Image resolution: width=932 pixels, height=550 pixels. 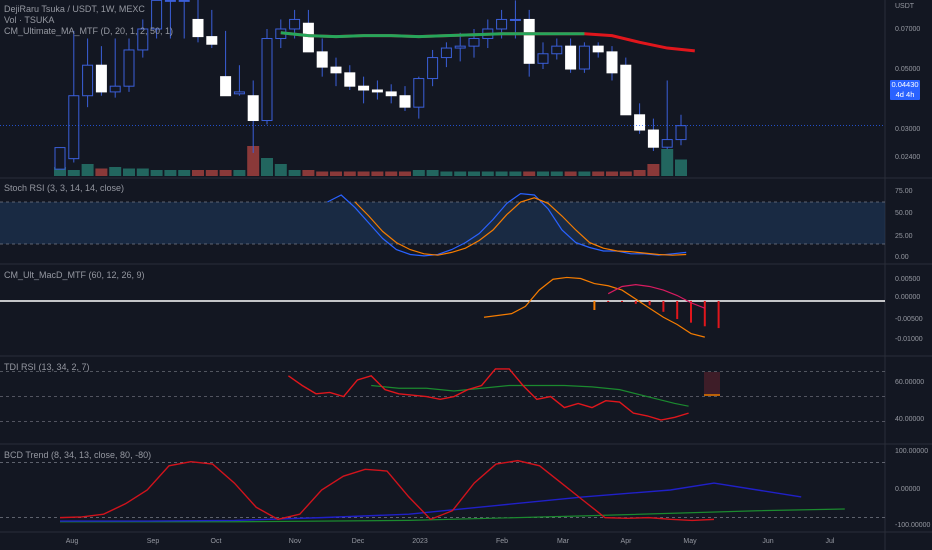 I want to click on bcd-red-line, so click(x=387, y=490).